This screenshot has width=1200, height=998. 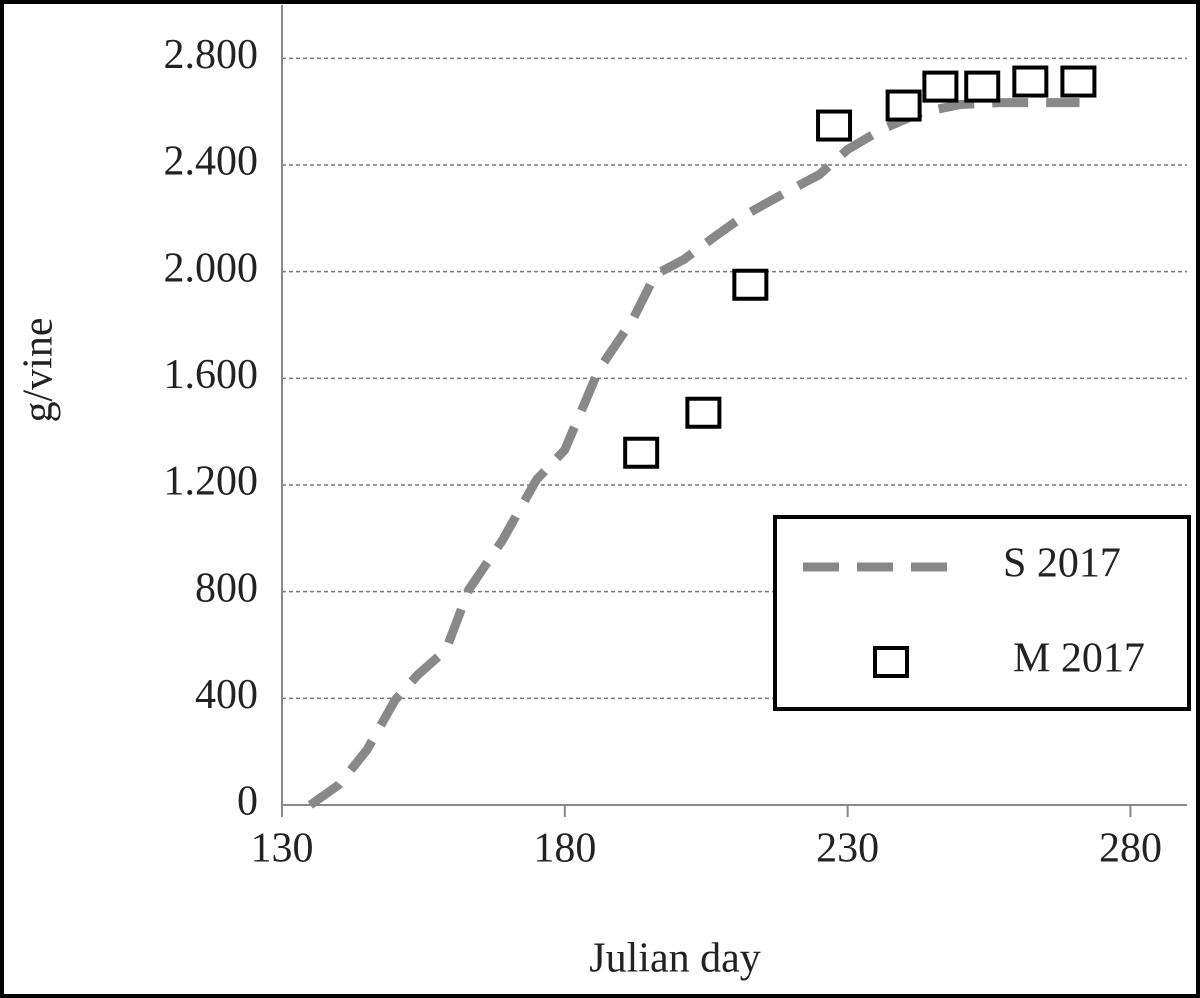 I want to click on x-axis-title: Julian day, so click(x=674, y=959).